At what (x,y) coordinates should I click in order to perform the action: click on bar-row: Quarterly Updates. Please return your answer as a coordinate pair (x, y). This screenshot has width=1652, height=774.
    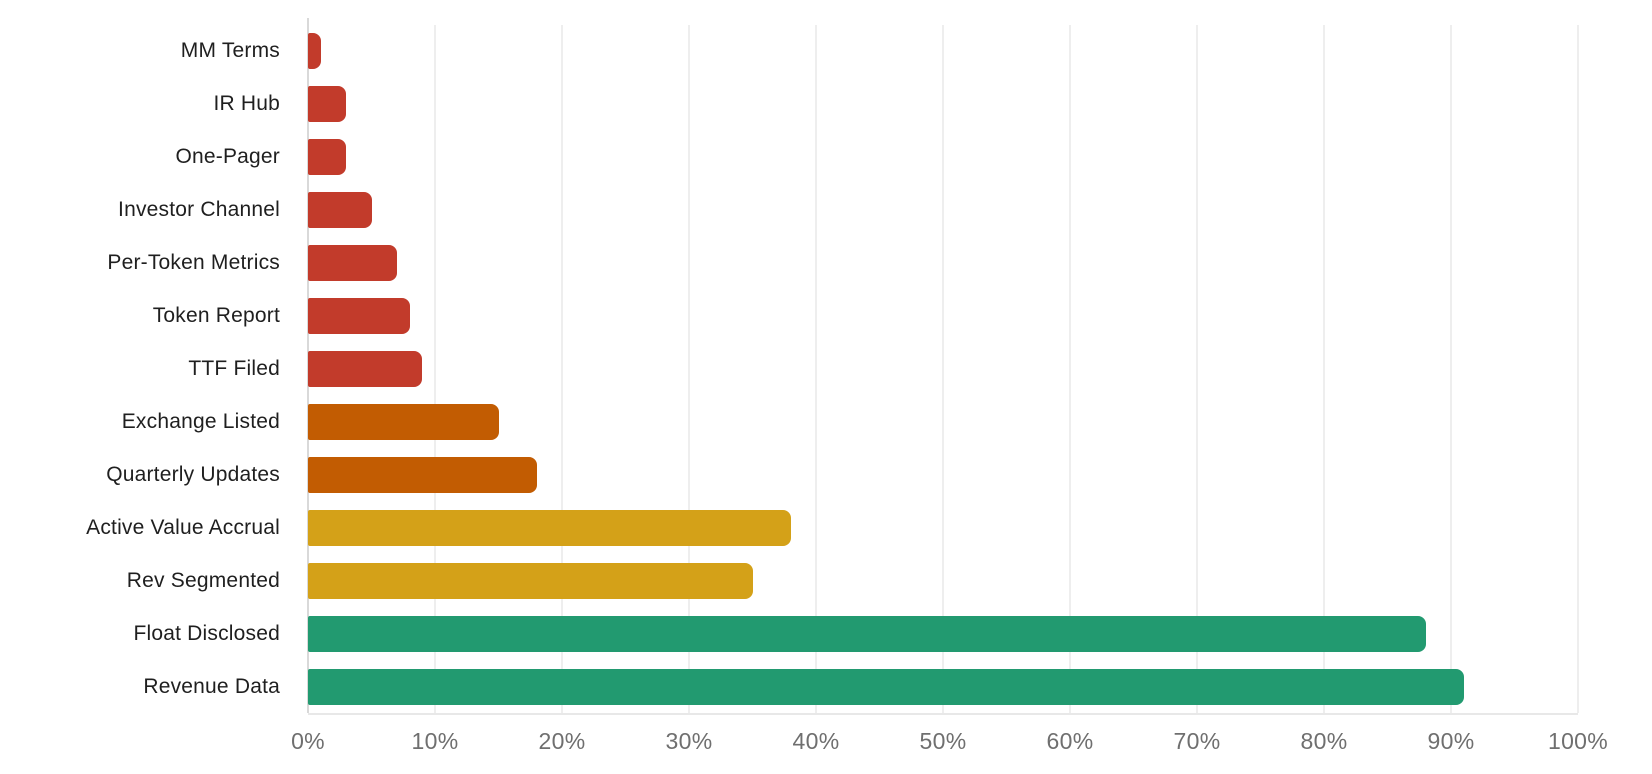
    Looking at the image, I should click on (789, 474).